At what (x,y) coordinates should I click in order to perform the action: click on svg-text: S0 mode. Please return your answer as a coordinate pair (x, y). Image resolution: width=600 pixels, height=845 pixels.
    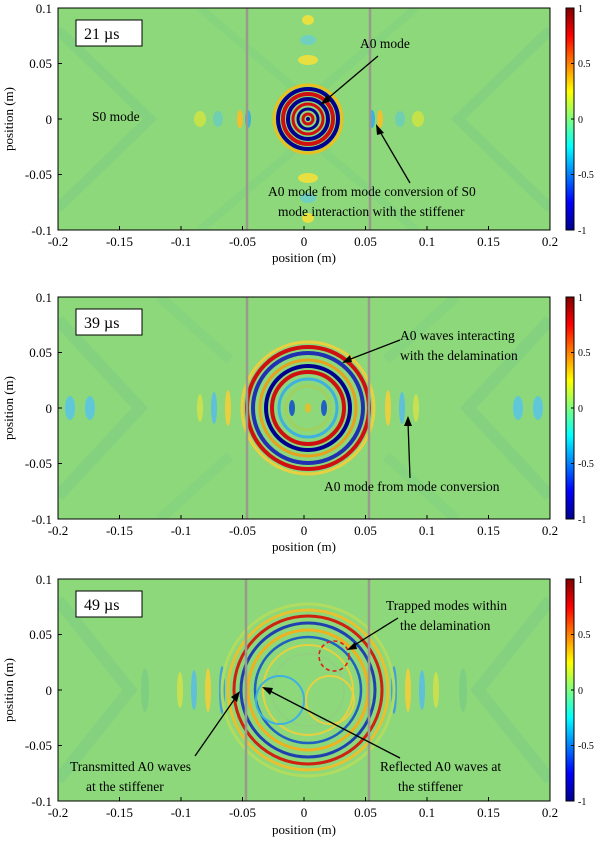
    Looking at the image, I should click on (116, 116).